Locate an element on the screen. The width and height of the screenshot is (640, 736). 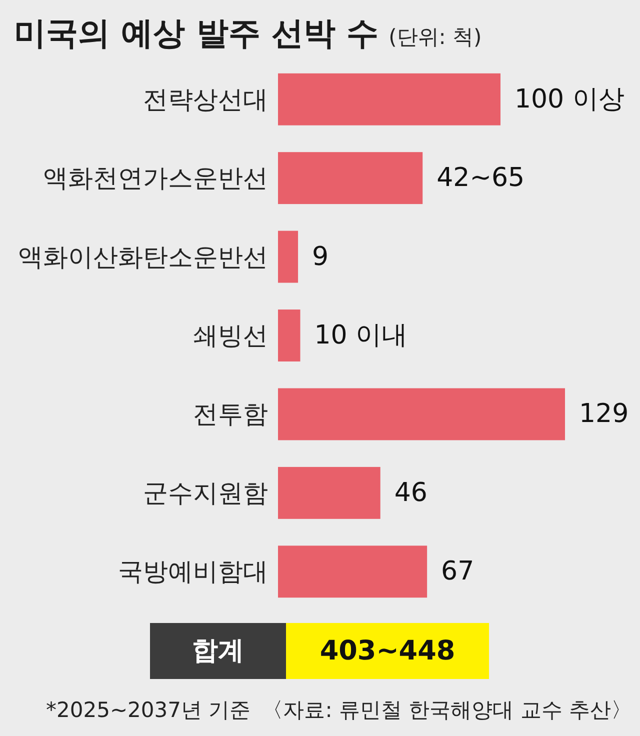
data-label: 10 이내 is located at coordinates (361, 335).